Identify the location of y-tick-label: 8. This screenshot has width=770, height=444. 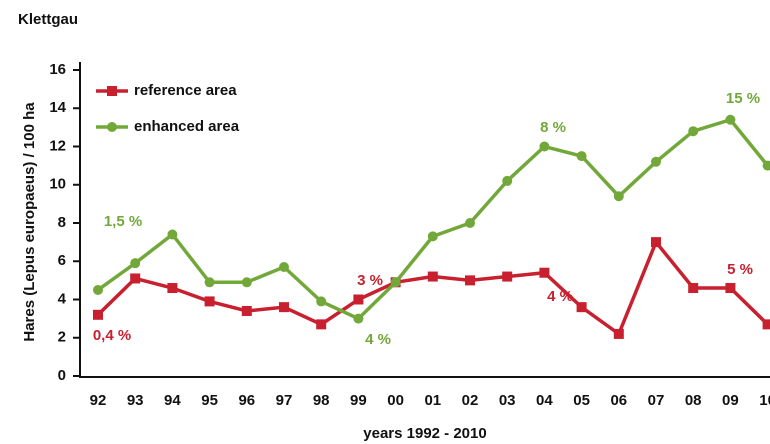
(62, 222).